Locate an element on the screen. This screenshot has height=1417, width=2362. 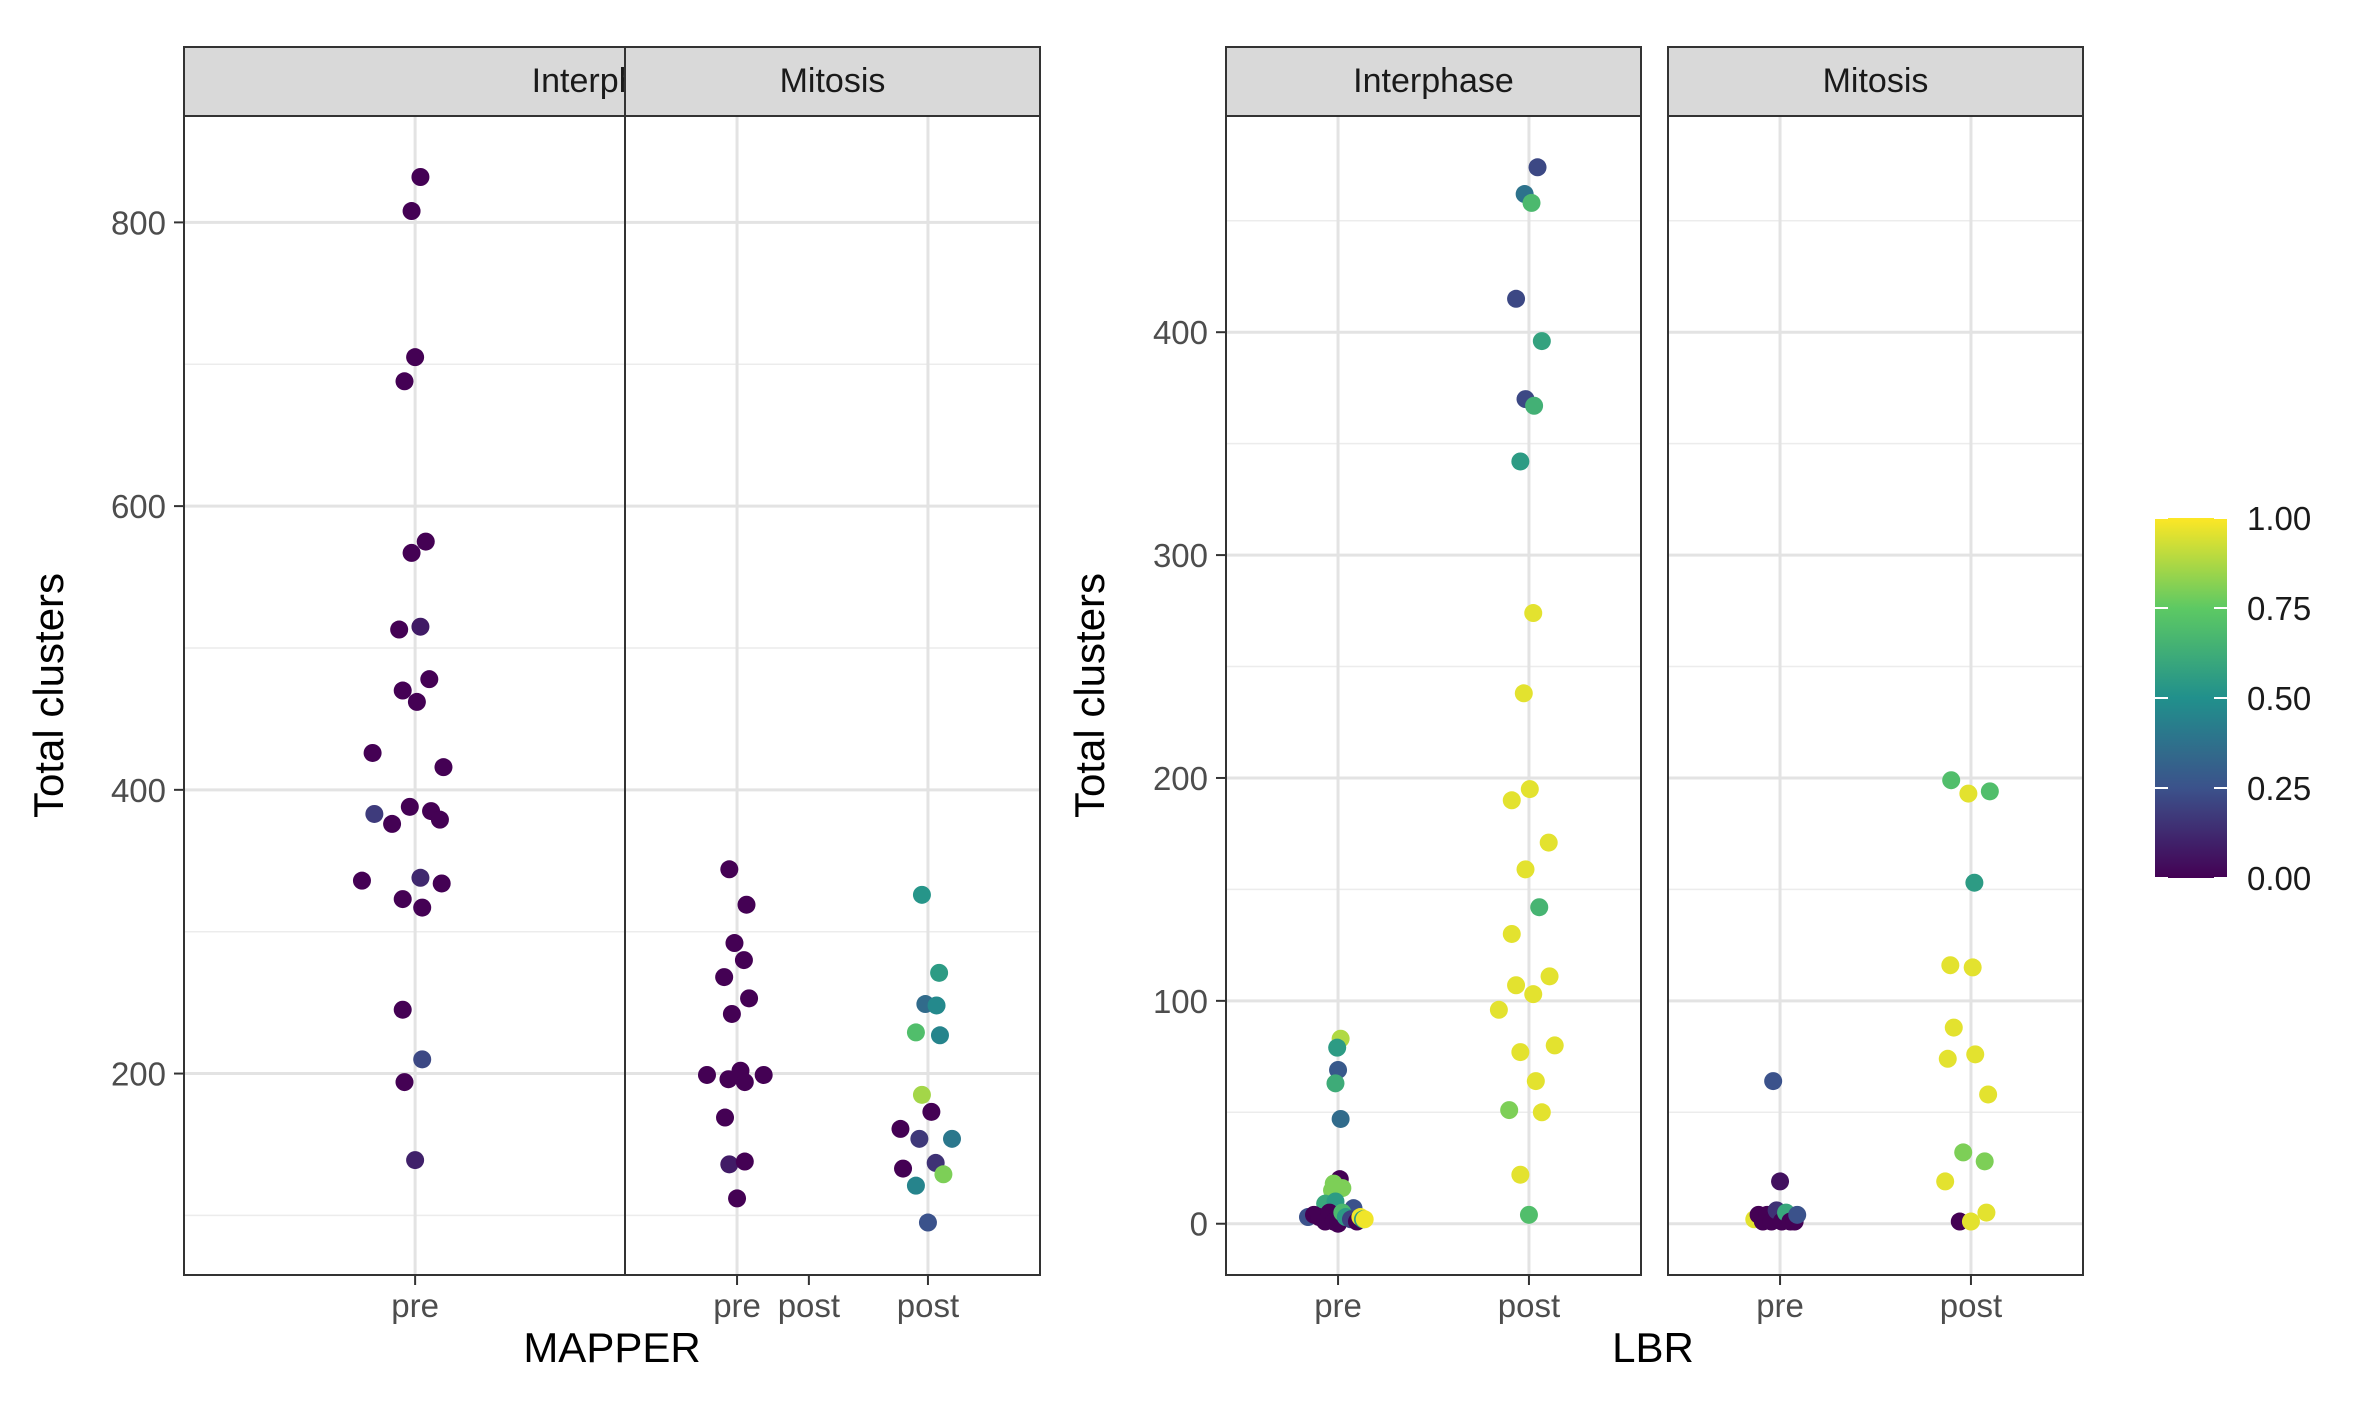
colorbar-tick-label: 0.25 is located at coordinates (2279, 788).